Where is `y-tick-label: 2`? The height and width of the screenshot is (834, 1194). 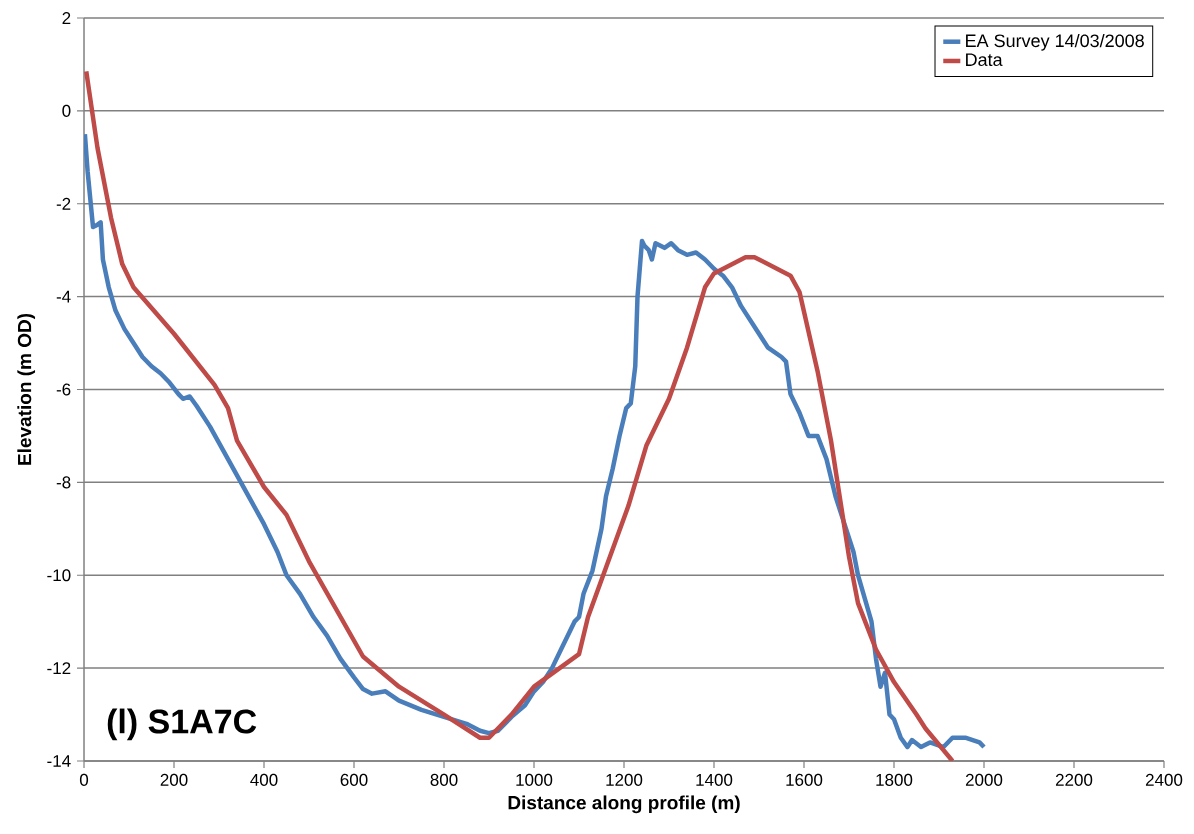 y-tick-label: 2 is located at coordinates (66, 18).